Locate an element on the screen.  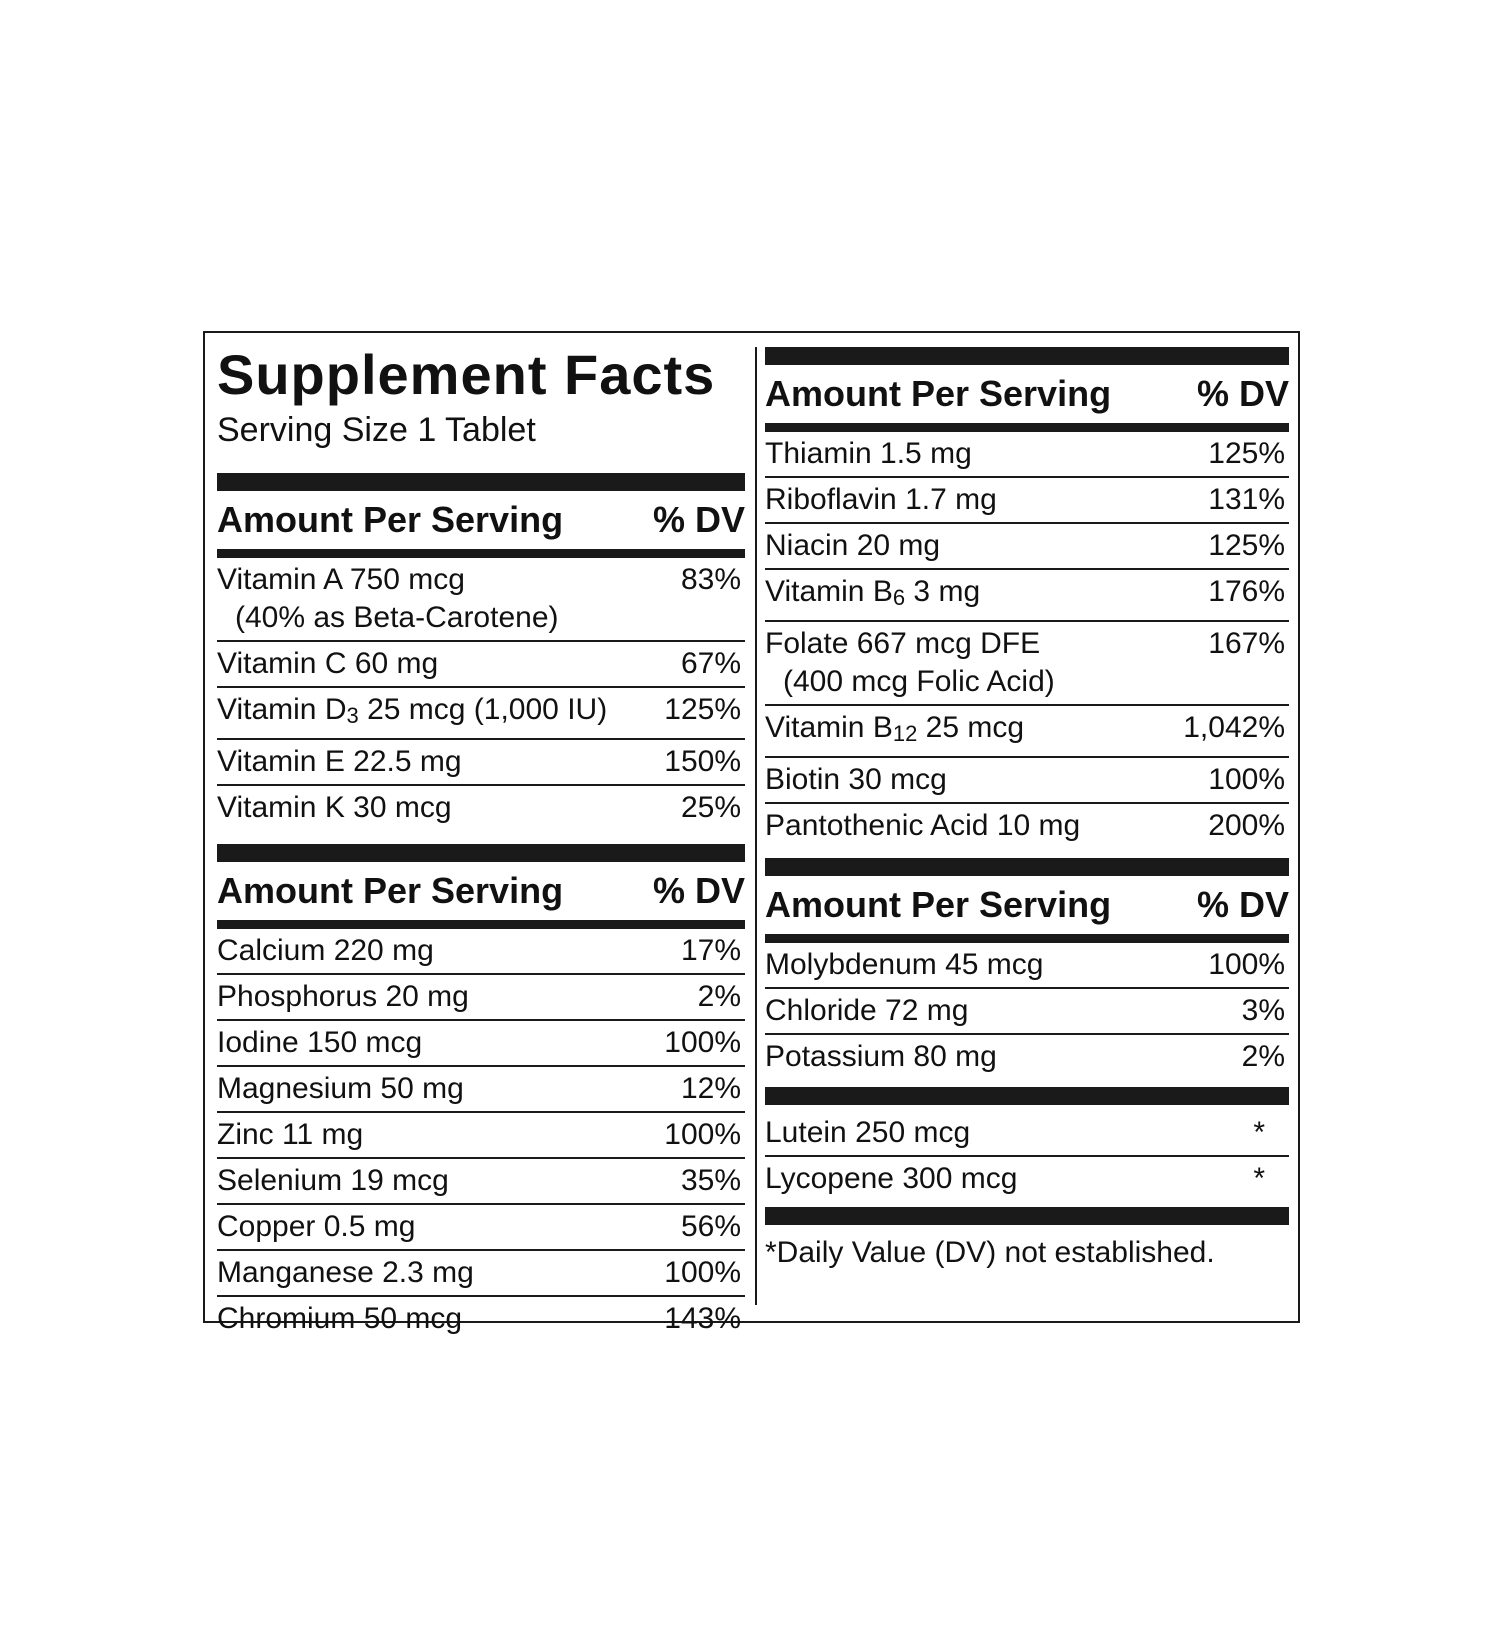
nutrient-name: Vitamin A 750 mcg is located at coordinates (341, 579).